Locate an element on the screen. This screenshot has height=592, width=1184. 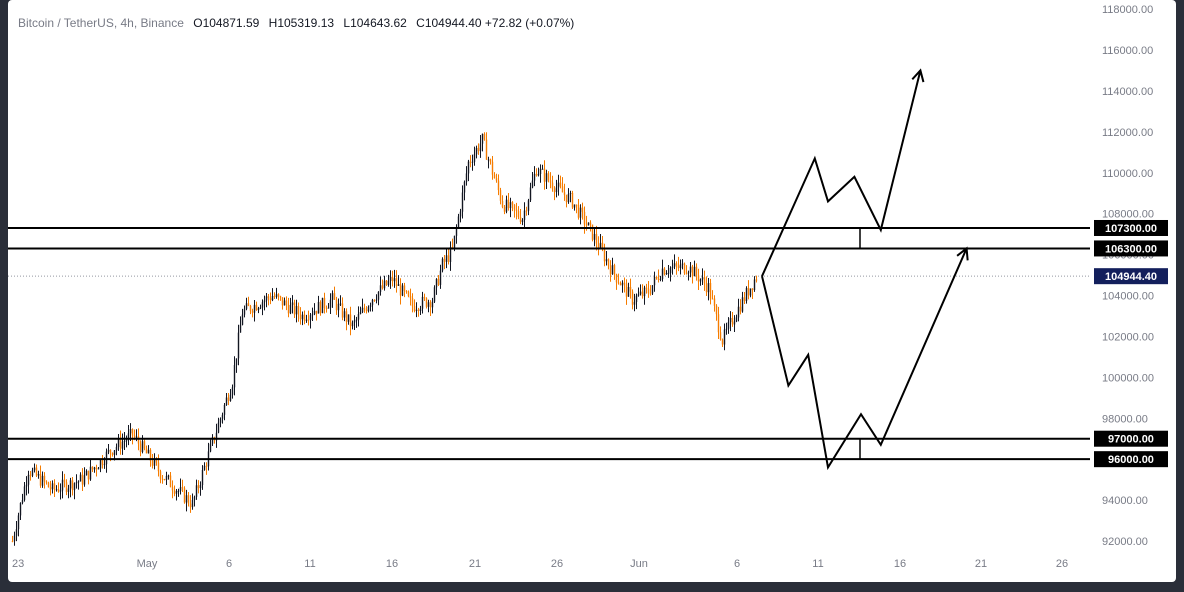
level-price-label: 106300.00 is located at coordinates (1131, 249).